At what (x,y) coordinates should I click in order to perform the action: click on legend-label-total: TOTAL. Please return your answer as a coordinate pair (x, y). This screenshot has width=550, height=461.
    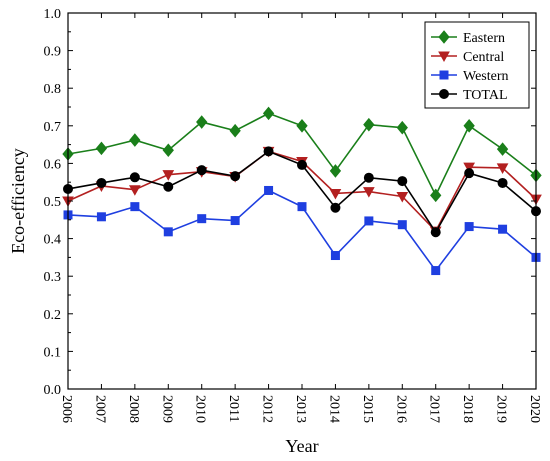
    Looking at the image, I should click on (485, 95).